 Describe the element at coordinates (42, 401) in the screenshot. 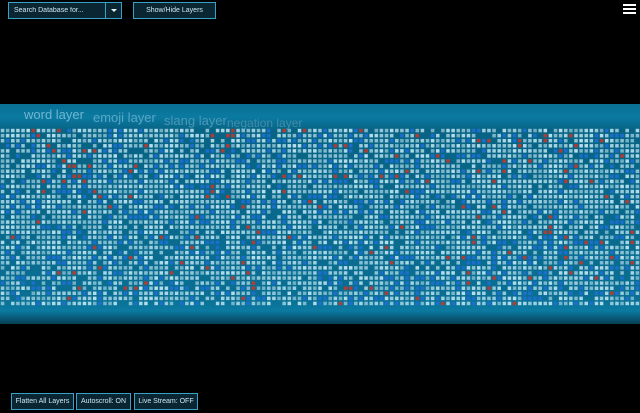

I see `flatten-all-layers-button: Flatten All Layers` at that location.